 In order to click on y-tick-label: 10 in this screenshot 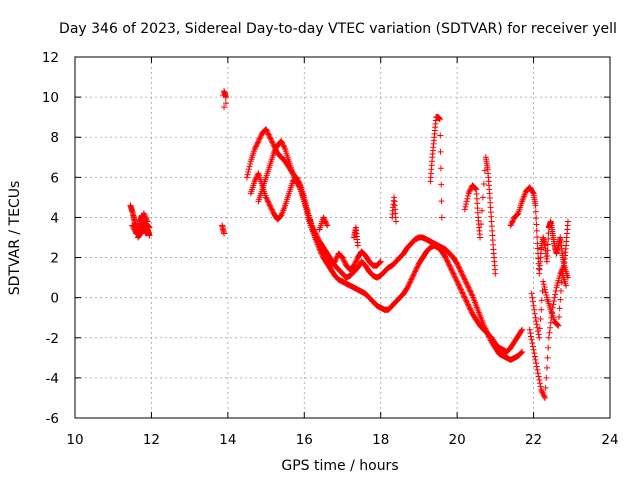, I will do `click(50, 98)`.